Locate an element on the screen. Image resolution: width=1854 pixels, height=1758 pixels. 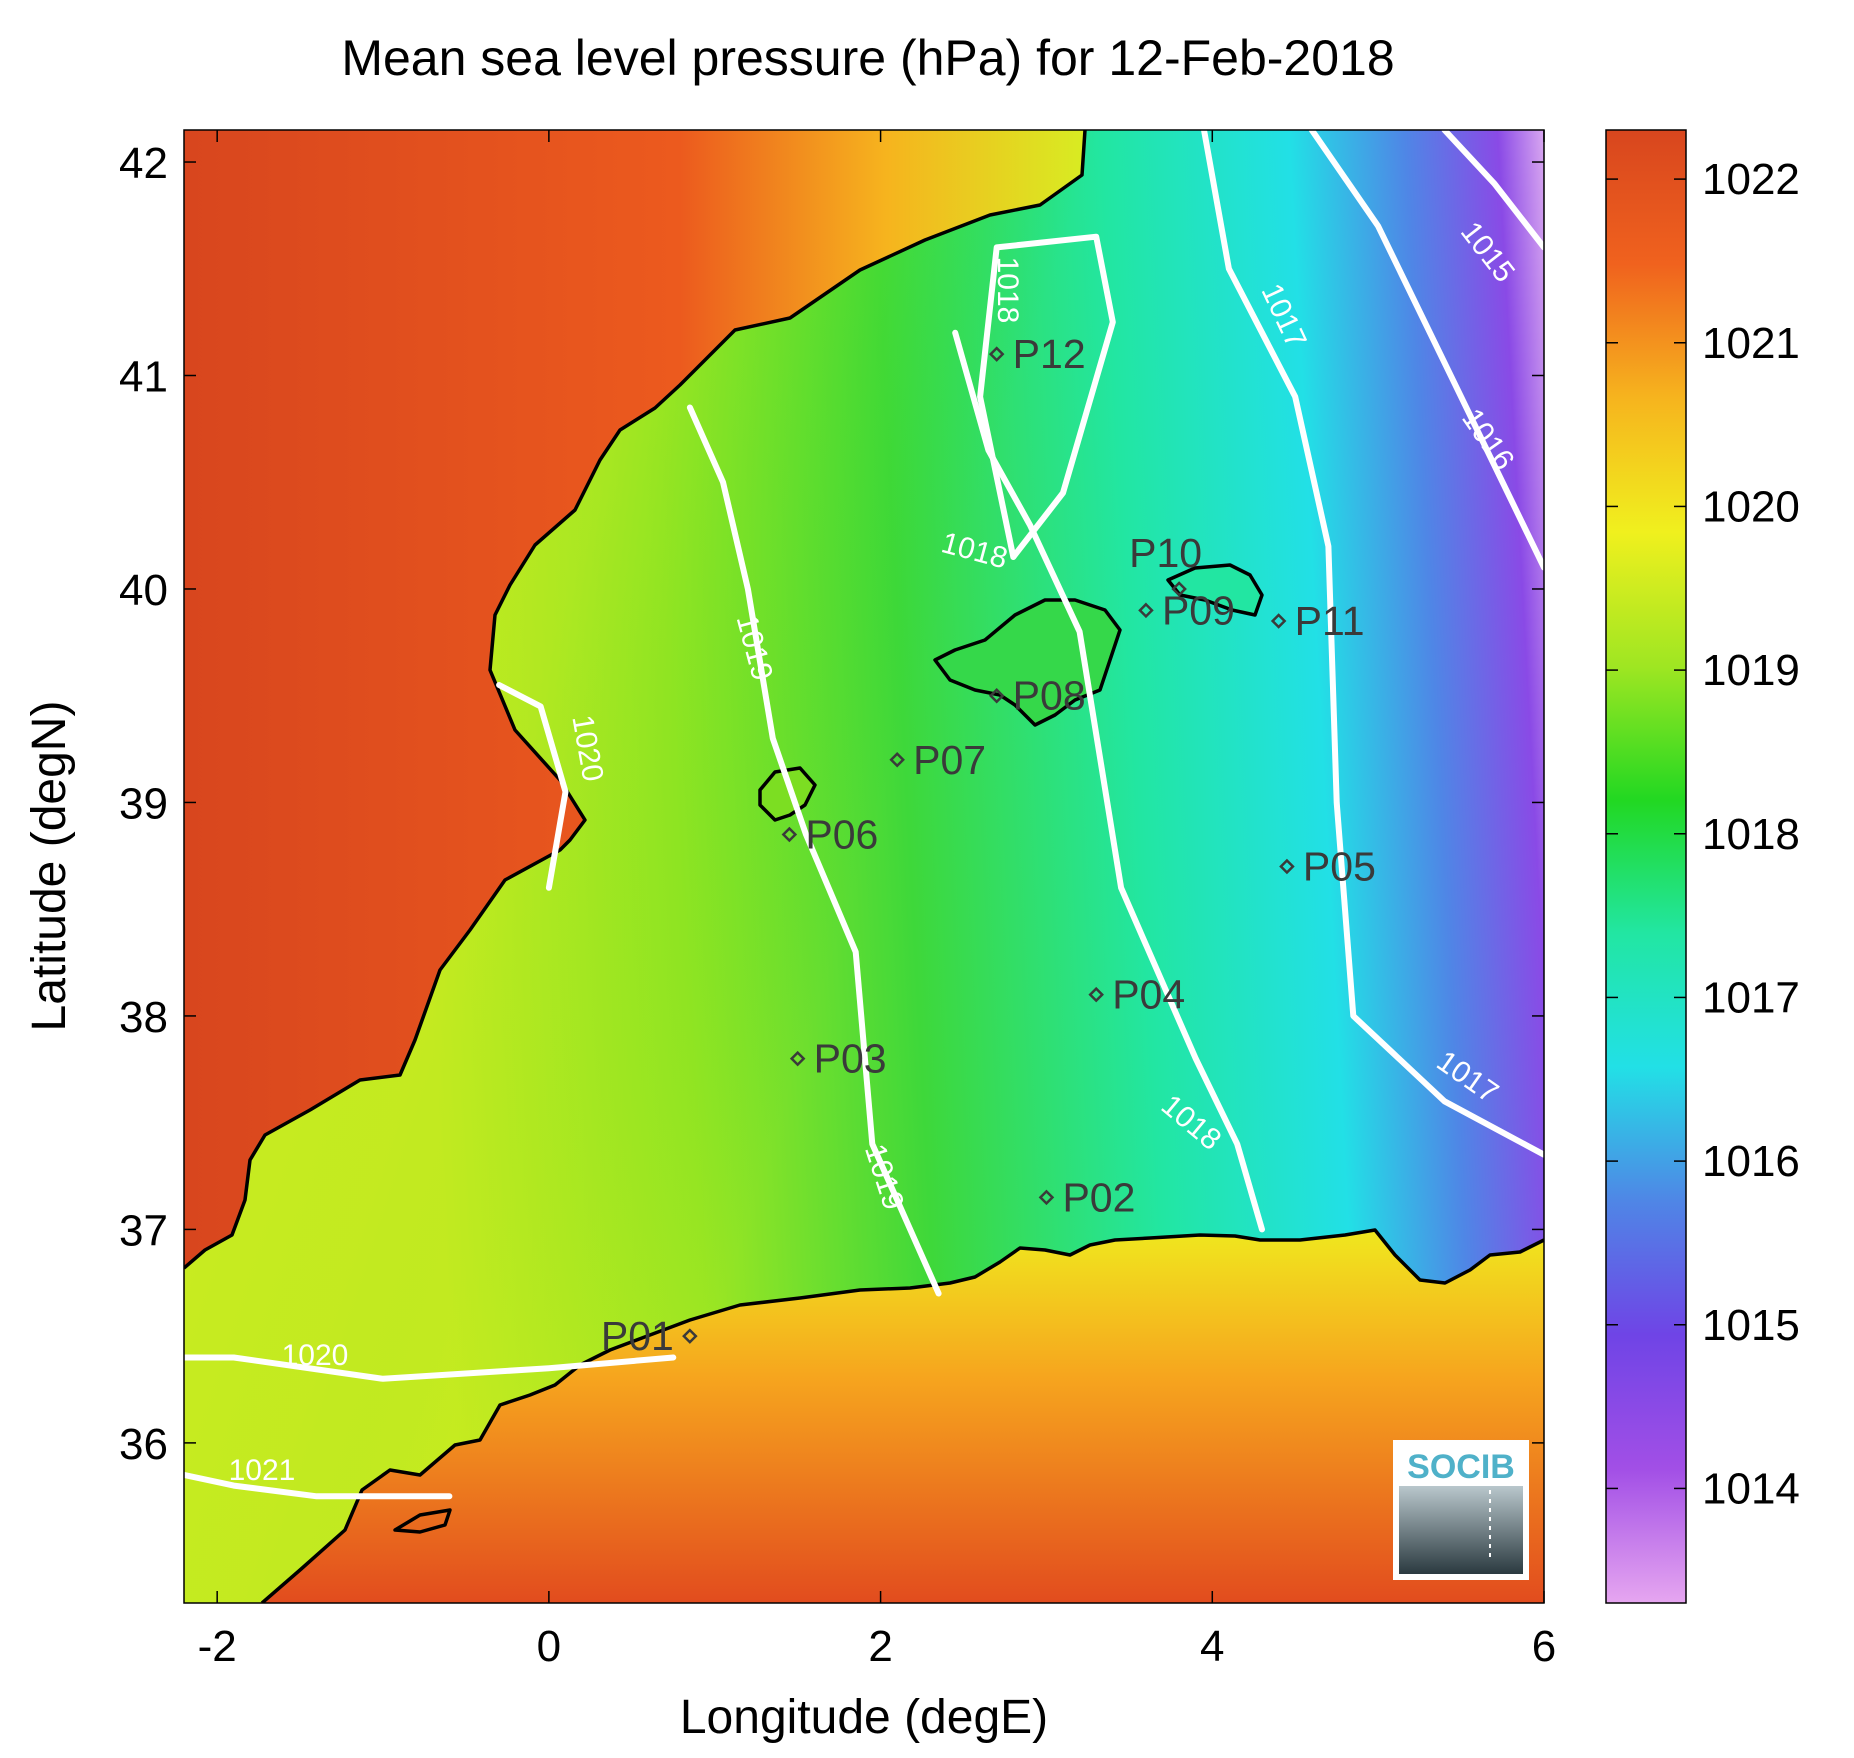
station-label-p03: P03 is located at coordinates (850, 1059).